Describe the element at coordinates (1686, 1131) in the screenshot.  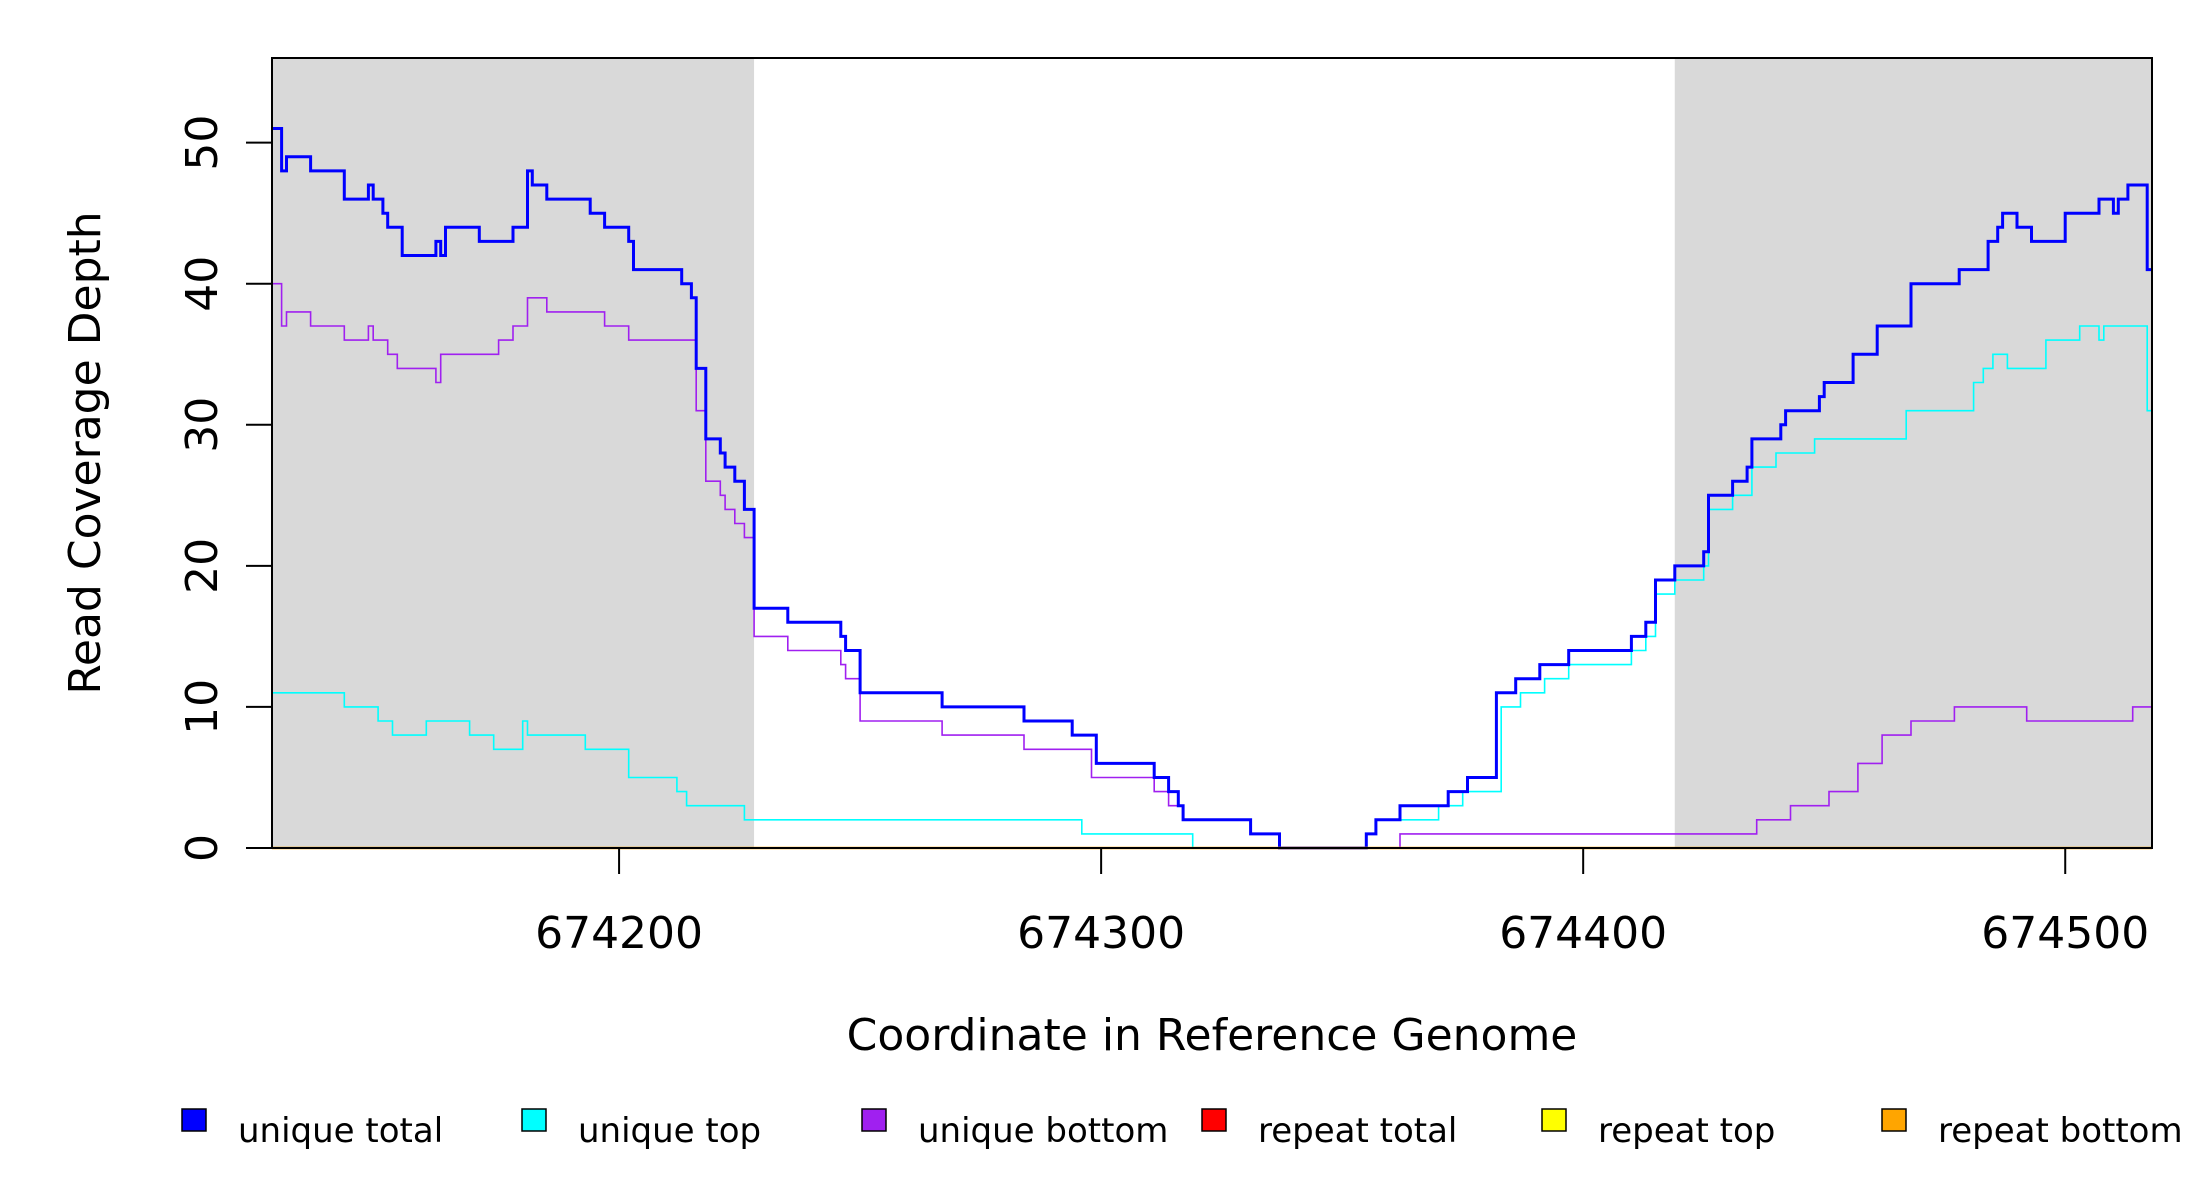
I see `legend-label-repeat-top: repeat top` at that location.